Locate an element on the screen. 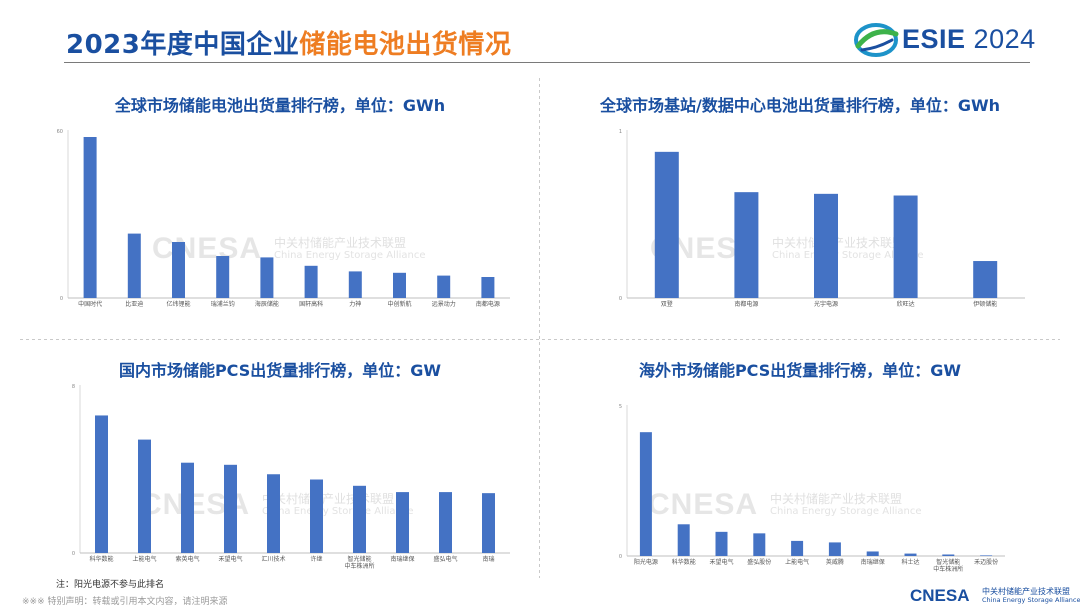 This screenshot has height=608, width=1080. y-tick-label: 1 is located at coordinates (620, 132).